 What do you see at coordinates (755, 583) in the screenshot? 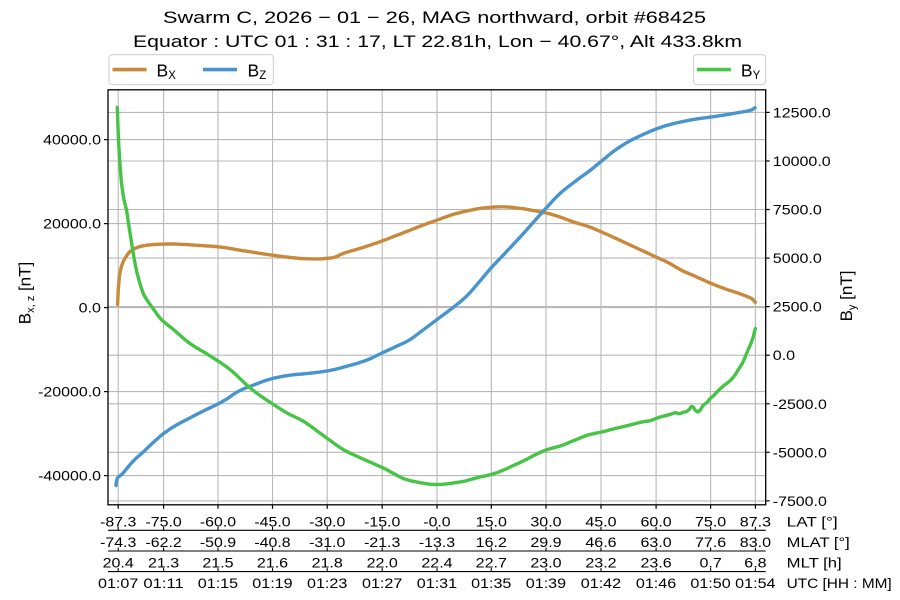
I see `svg-text: 01:54` at bounding box center [755, 583].